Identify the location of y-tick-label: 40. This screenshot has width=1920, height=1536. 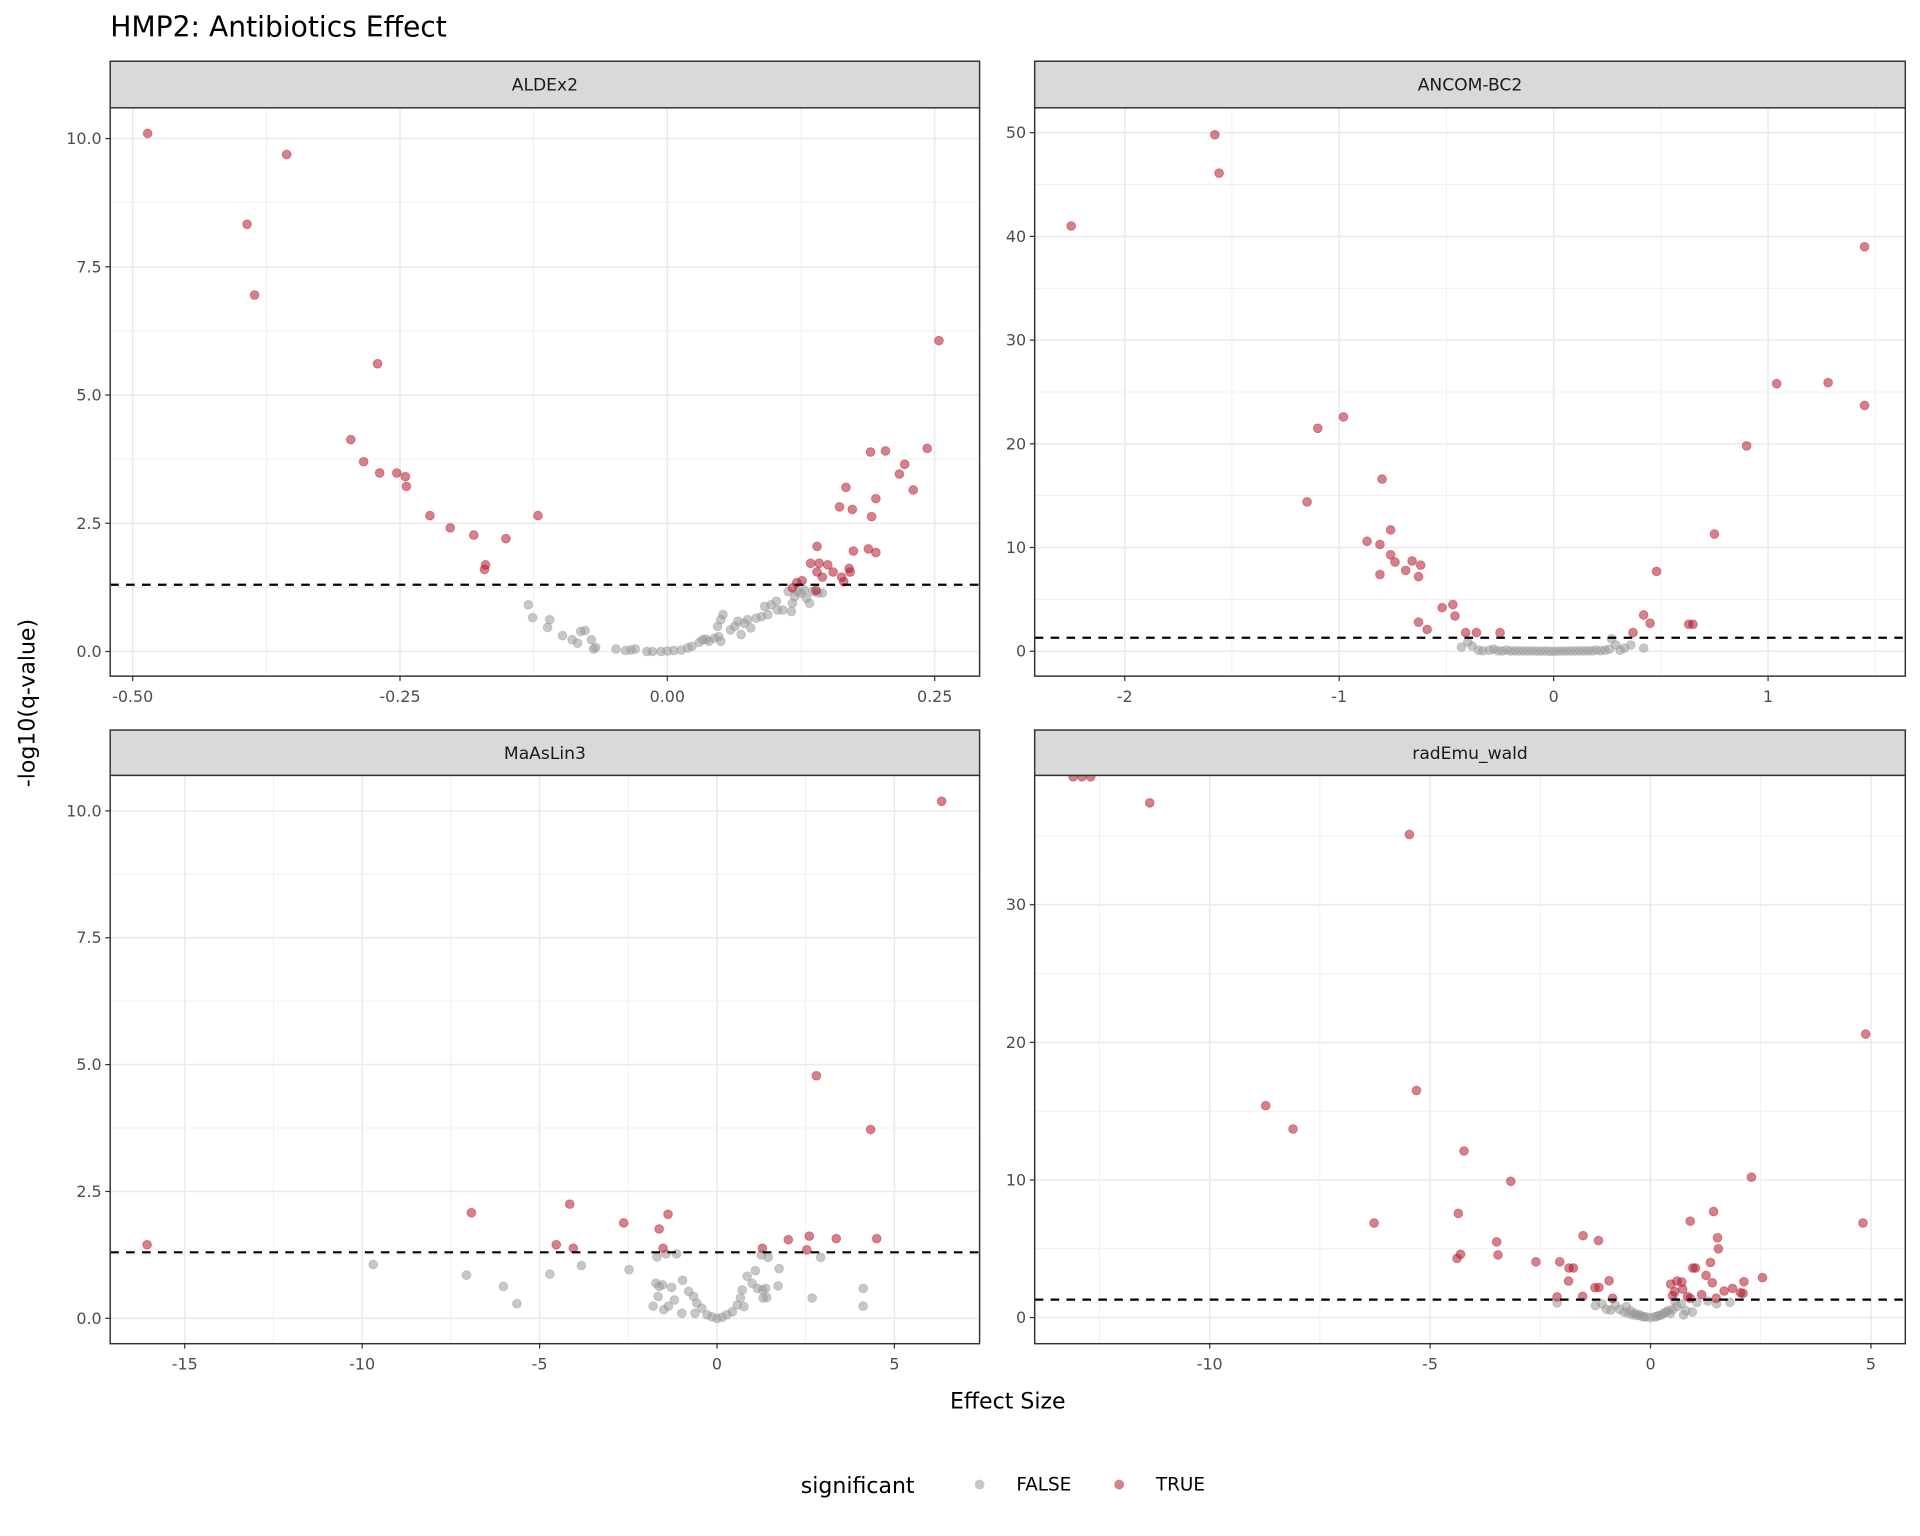
(1016, 236).